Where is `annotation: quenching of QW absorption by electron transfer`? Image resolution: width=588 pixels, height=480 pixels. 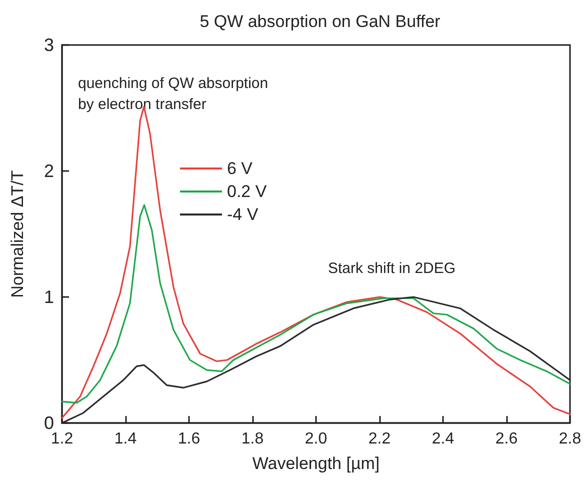
annotation: quenching of QW absorption by electron transfer is located at coordinates (173, 94).